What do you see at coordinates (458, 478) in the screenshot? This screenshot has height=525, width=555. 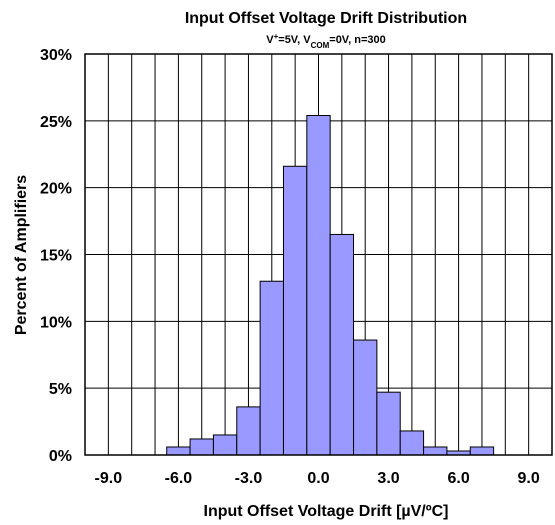 I see `x-tick-label: 6.0` at bounding box center [458, 478].